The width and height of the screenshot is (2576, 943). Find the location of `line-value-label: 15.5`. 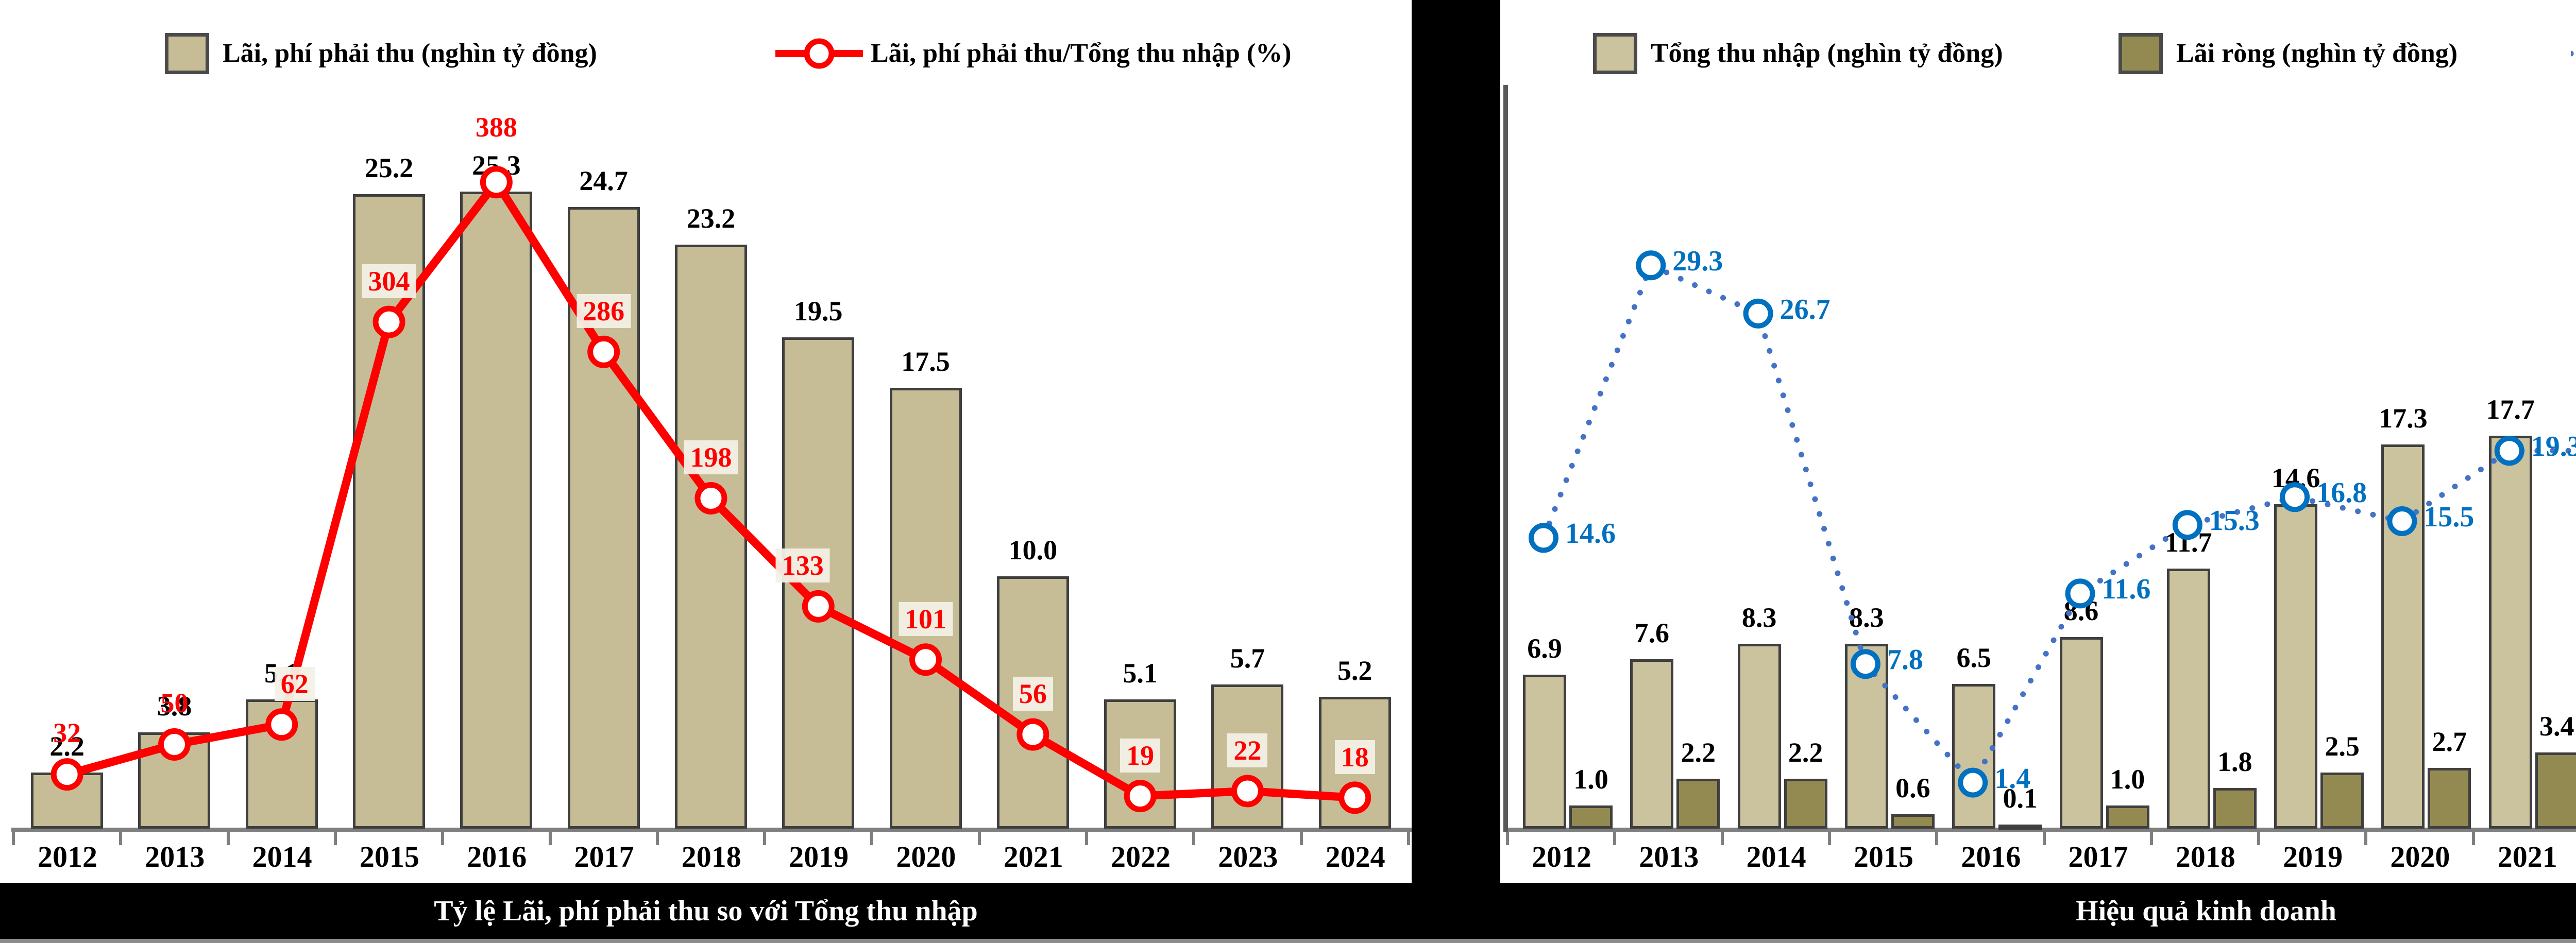

line-value-label: 15.5 is located at coordinates (2449, 517).